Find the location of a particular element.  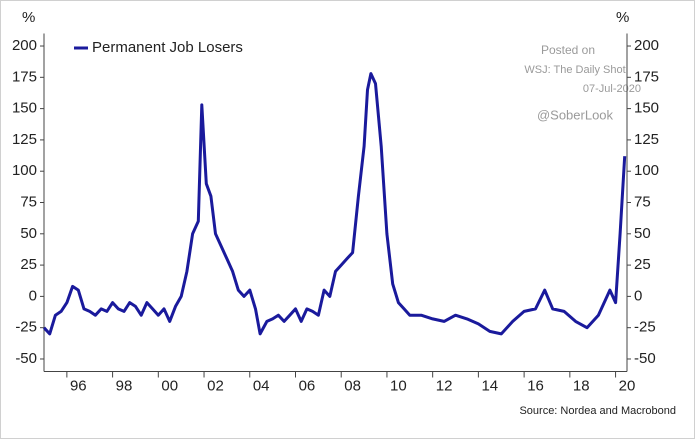

x-tick-label: 16 is located at coordinates (535, 385).